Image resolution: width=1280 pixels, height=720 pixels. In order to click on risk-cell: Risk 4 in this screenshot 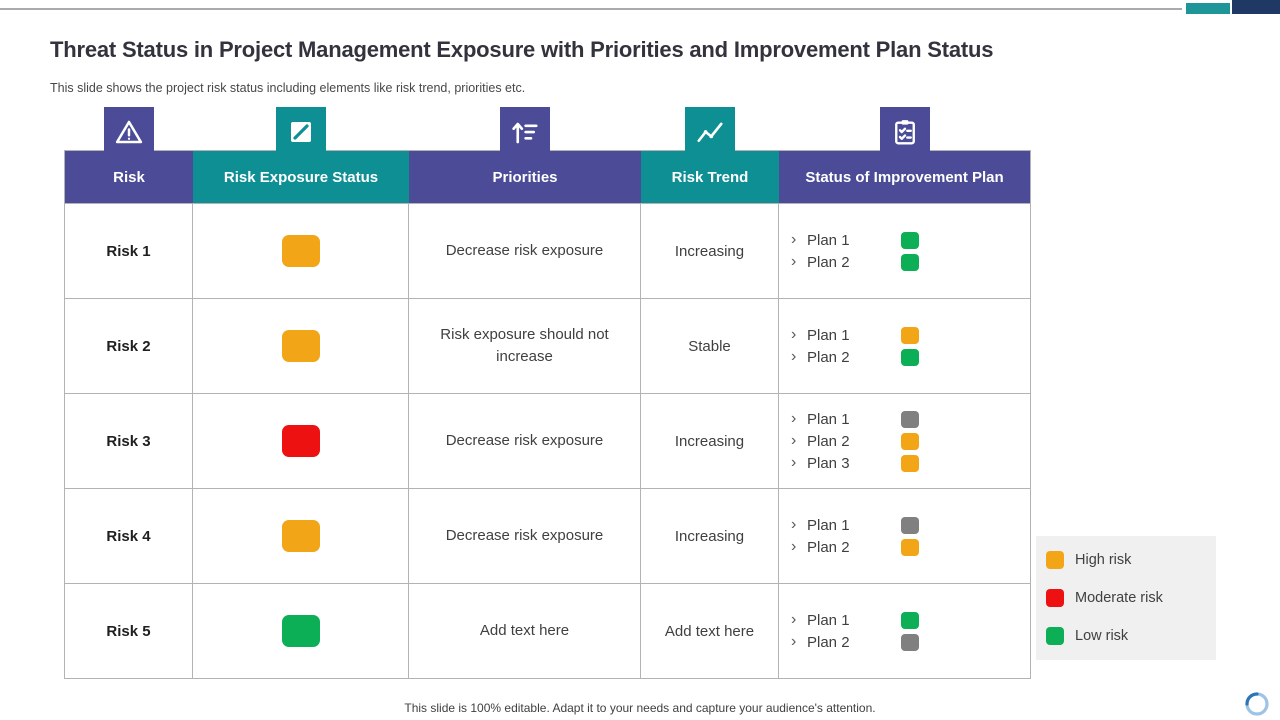, I will do `click(129, 536)`.